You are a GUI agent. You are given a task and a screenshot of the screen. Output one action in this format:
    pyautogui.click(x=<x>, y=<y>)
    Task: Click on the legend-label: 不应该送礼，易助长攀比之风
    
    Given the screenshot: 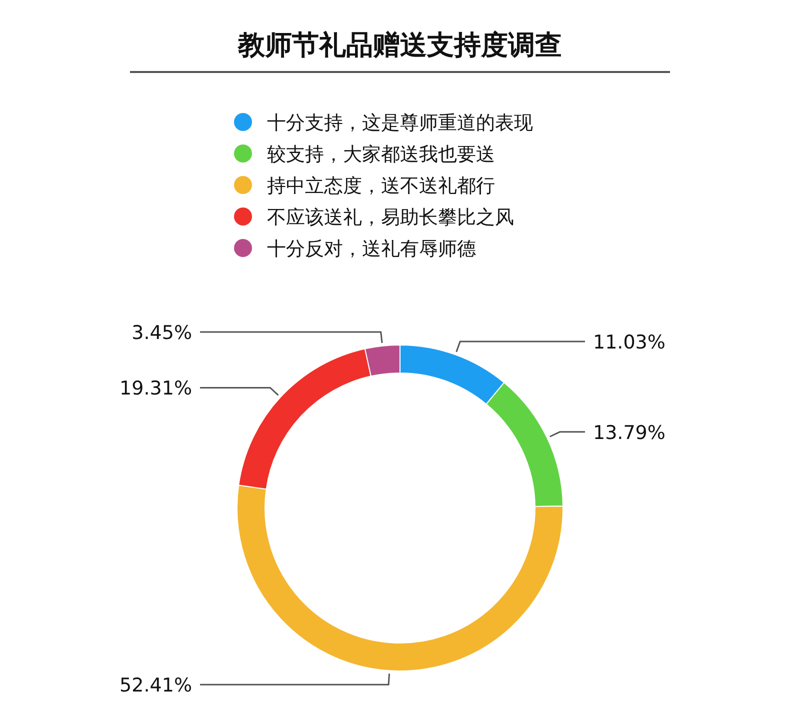 What is the action you would take?
    pyautogui.click(x=390, y=217)
    